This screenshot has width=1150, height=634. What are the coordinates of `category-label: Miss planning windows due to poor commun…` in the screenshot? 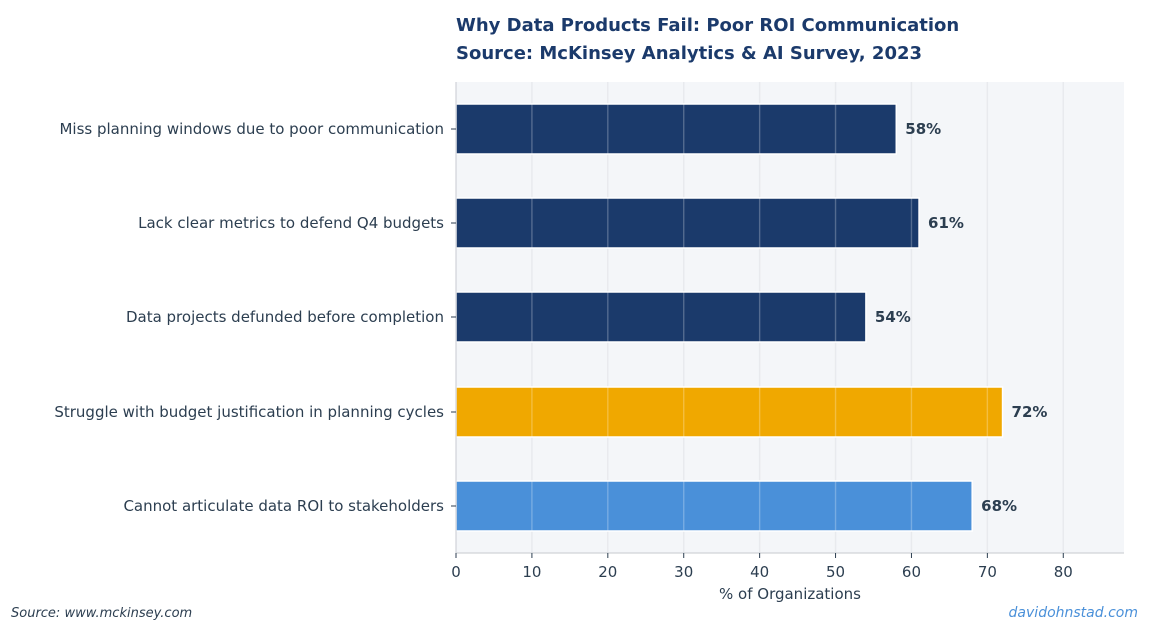 It's located at (251, 129).